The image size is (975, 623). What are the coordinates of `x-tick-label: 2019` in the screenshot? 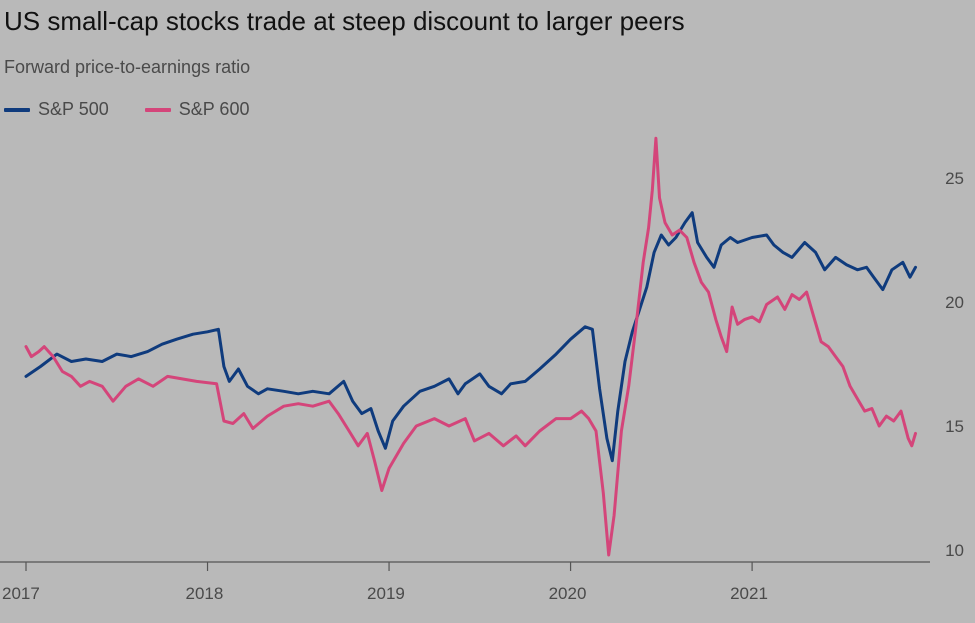 It's located at (386, 593).